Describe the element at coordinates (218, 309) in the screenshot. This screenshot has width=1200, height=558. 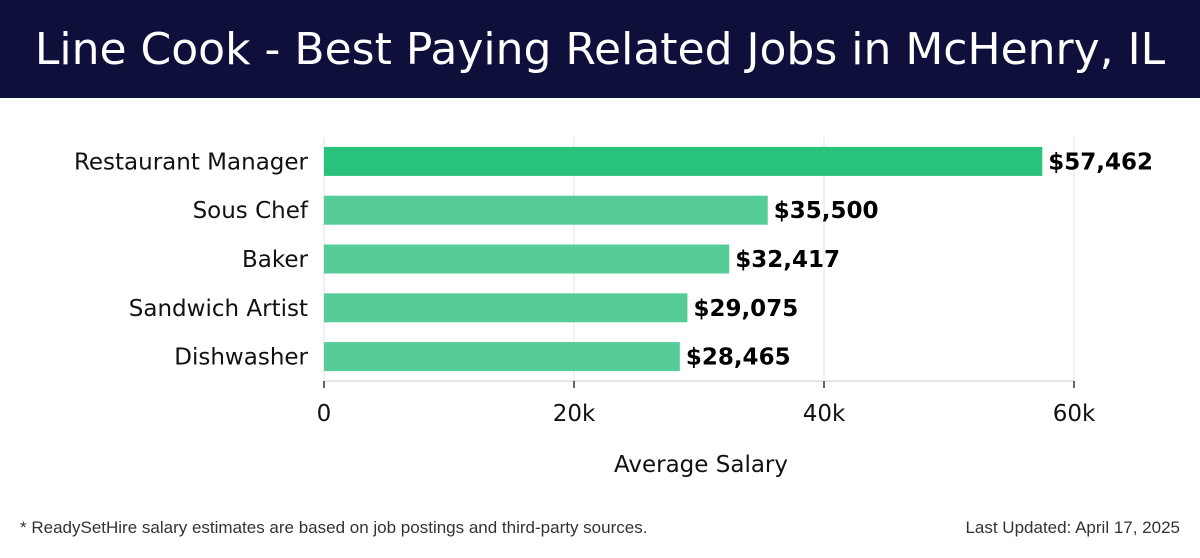
I see `category-label: Sandwich Artist` at that location.